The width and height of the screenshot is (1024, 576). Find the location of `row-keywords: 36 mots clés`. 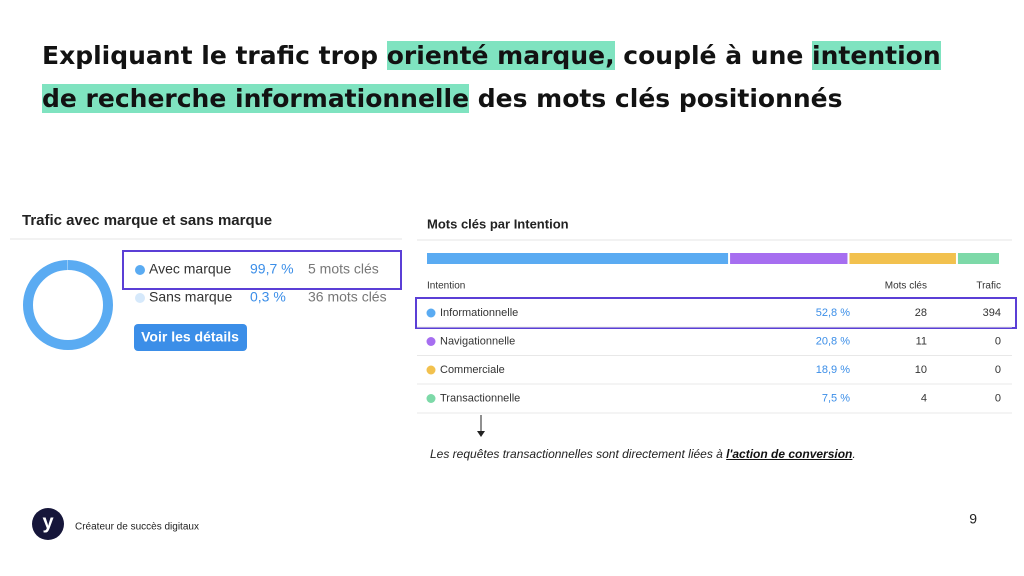

row-keywords: 36 mots clés is located at coordinates (347, 297).